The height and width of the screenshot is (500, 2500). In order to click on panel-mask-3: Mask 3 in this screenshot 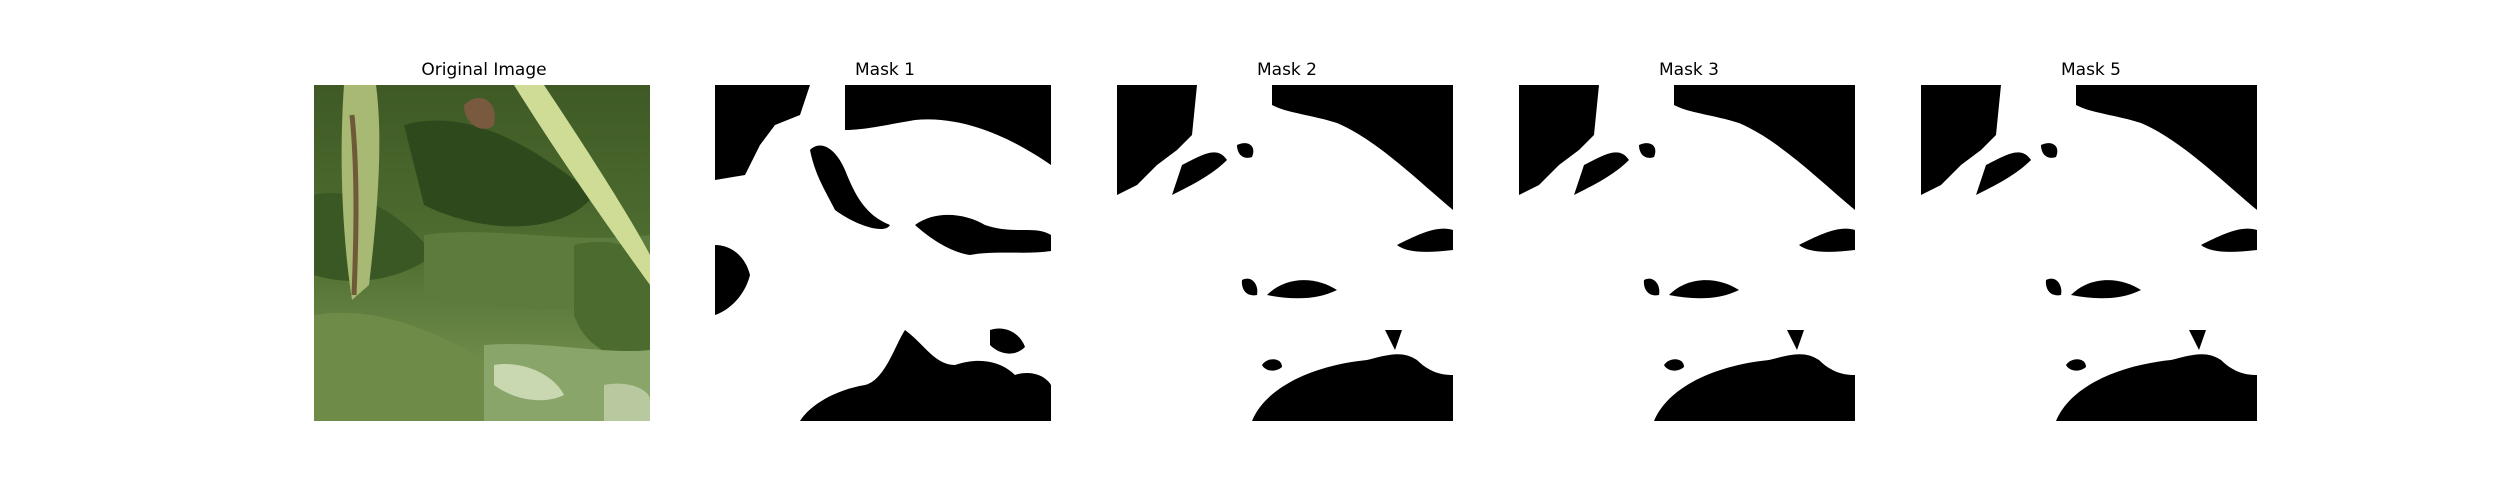, I will do `click(1689, 250)`.